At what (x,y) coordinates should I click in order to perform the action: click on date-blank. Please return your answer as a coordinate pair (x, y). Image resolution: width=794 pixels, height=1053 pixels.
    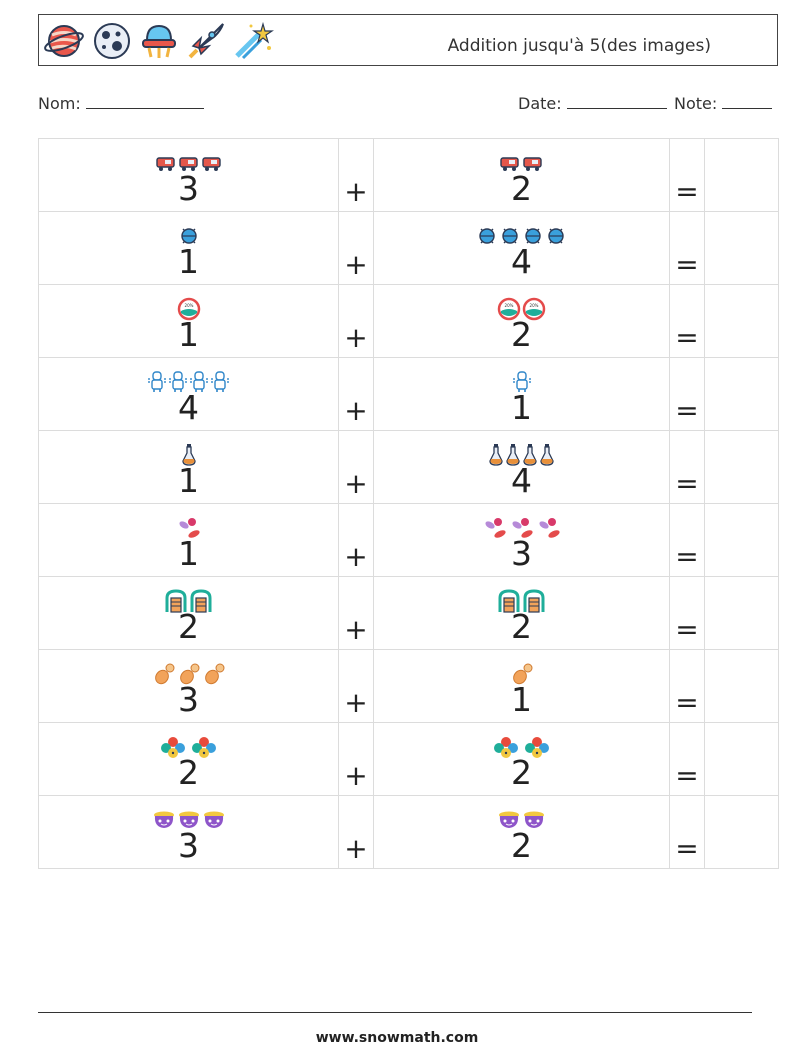
    Looking at the image, I should click on (616, 101).